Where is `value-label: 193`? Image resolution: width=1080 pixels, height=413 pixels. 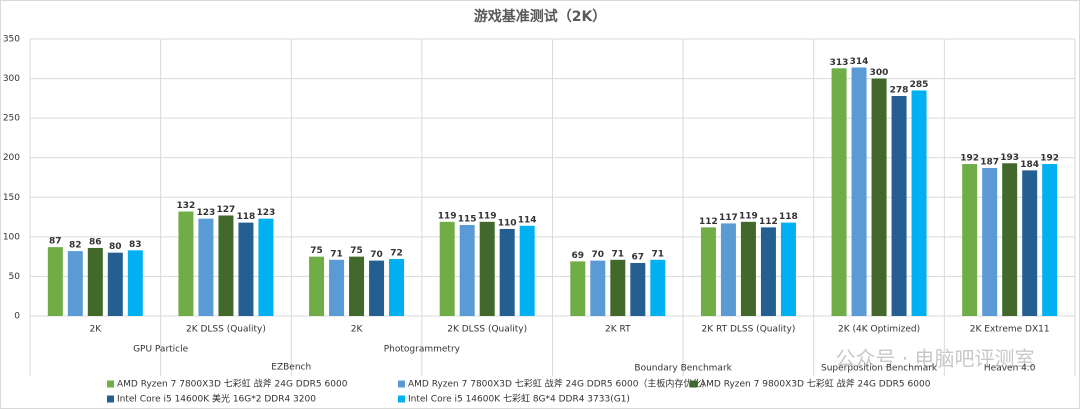
value-label: 193 is located at coordinates (1009, 158).